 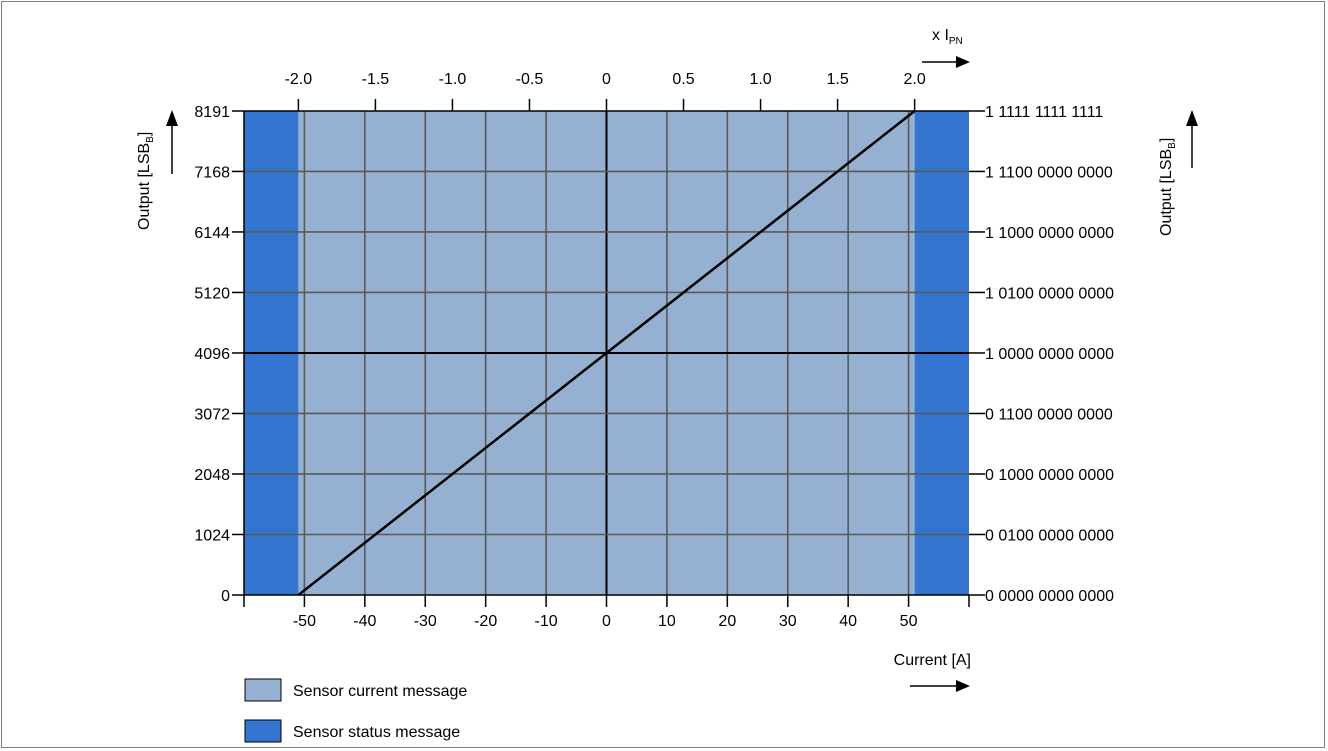 What do you see at coordinates (727, 621) in the screenshot?
I see `x-tick-label-7: 20` at bounding box center [727, 621].